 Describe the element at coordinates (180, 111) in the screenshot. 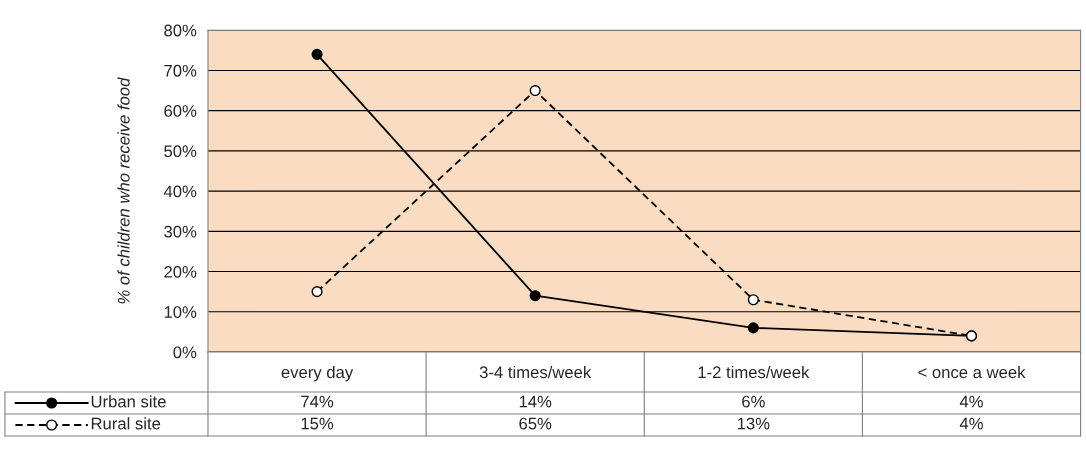

I see `y-tick-label: 60%` at that location.